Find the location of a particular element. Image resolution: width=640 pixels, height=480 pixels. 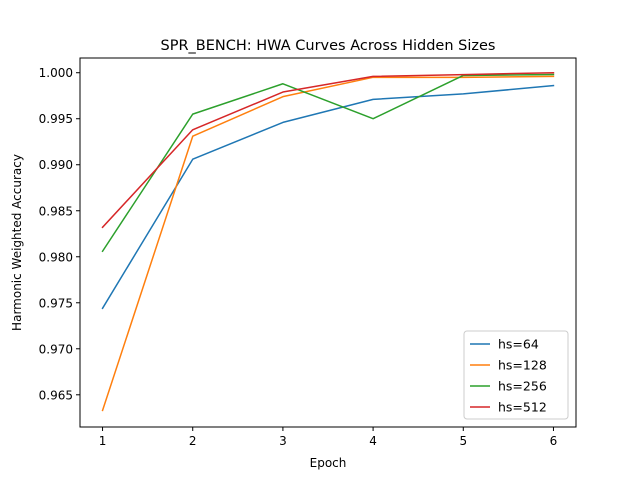

x-tick-label: 6 is located at coordinates (554, 441).